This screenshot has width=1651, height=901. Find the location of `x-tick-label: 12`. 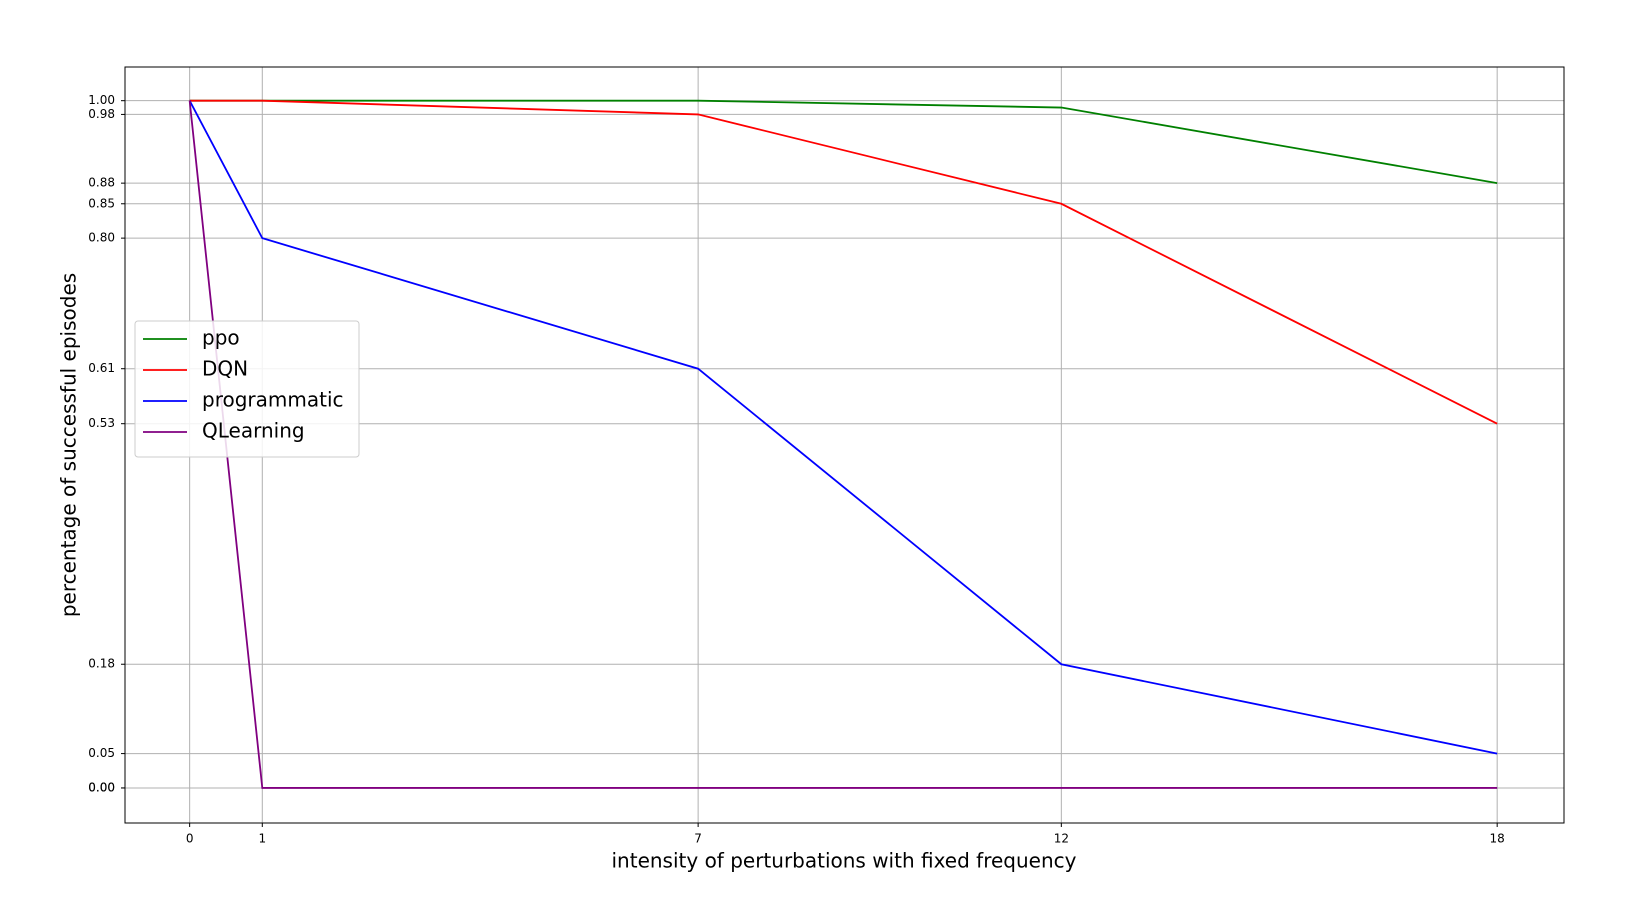

x-tick-label: 12 is located at coordinates (1061, 839).